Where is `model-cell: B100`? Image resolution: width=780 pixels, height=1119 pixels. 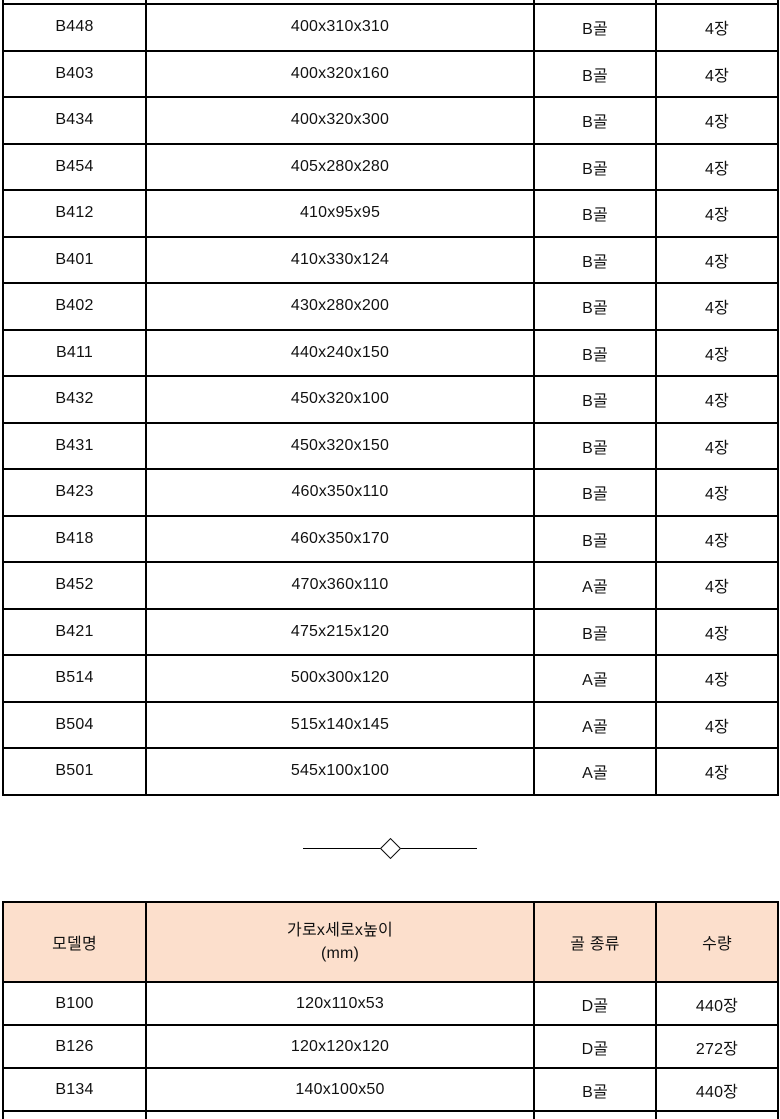
model-cell: B100 is located at coordinates (74, 1003).